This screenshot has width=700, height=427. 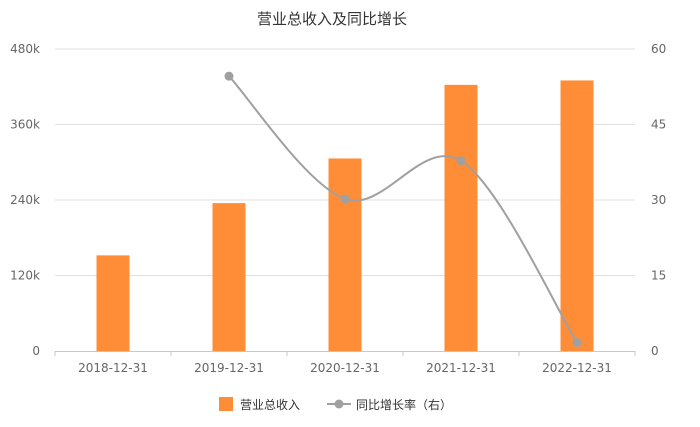 I want to click on legend-item-revenue: 营业总收入, so click(x=259, y=404).